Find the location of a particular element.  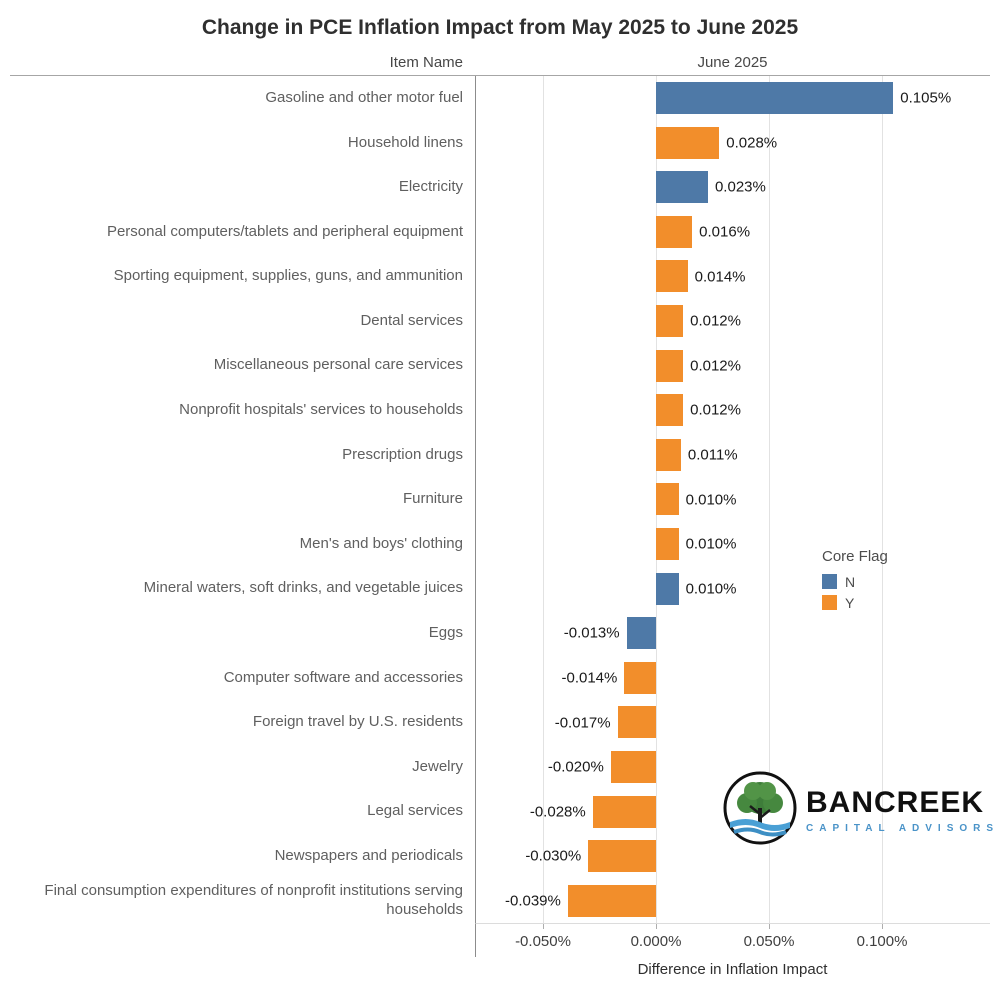

bancreek-logo: BANCREEK CAPITAL ADVISORS is located at coordinates (860, 810).